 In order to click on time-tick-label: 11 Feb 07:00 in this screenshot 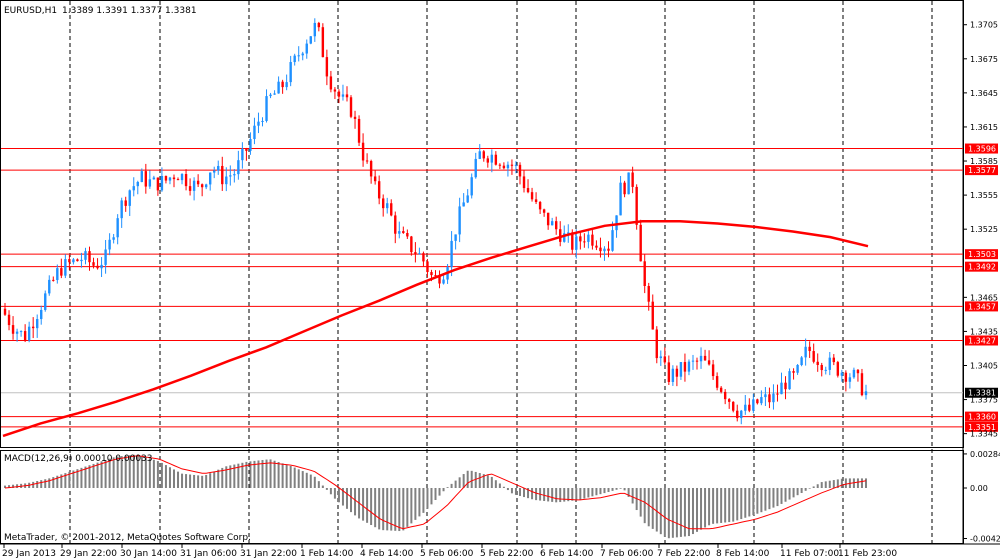, I will do `click(809, 554)`.